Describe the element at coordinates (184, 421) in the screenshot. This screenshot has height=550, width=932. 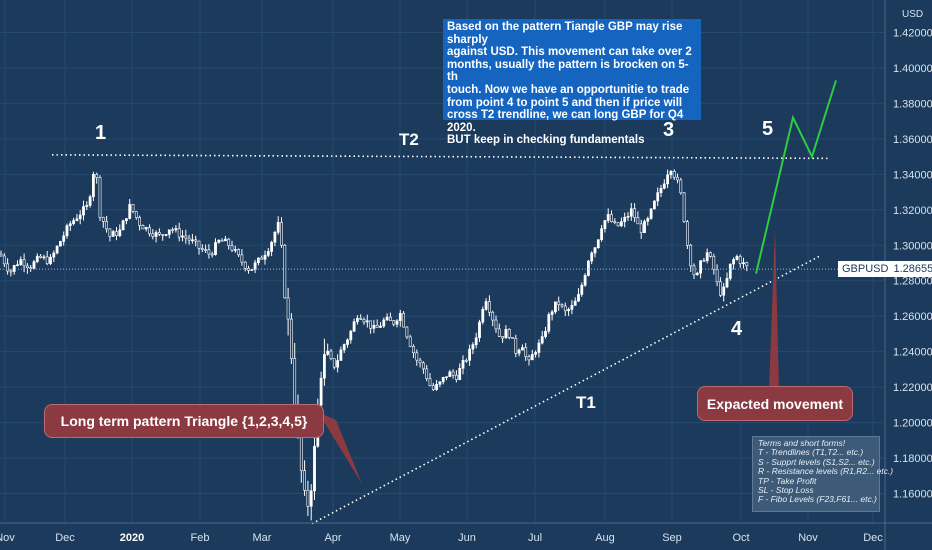
I see `pattern-callout: Long term pattern Triangle {1,2,3,4,5}` at that location.